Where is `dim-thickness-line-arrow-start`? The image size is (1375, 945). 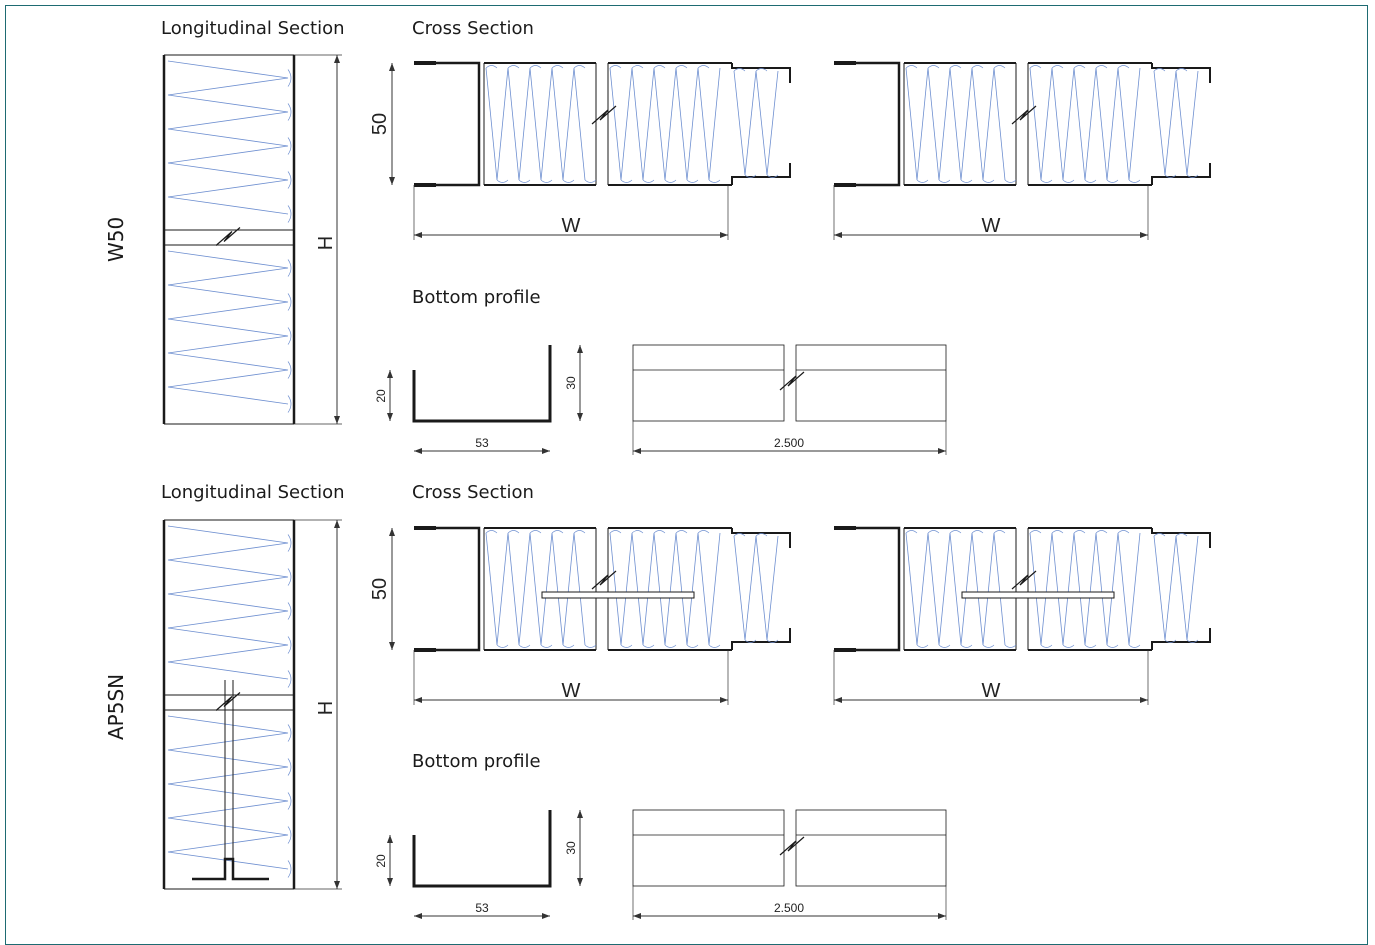
dim-thickness-line-arrow-start is located at coordinates (392, 532).